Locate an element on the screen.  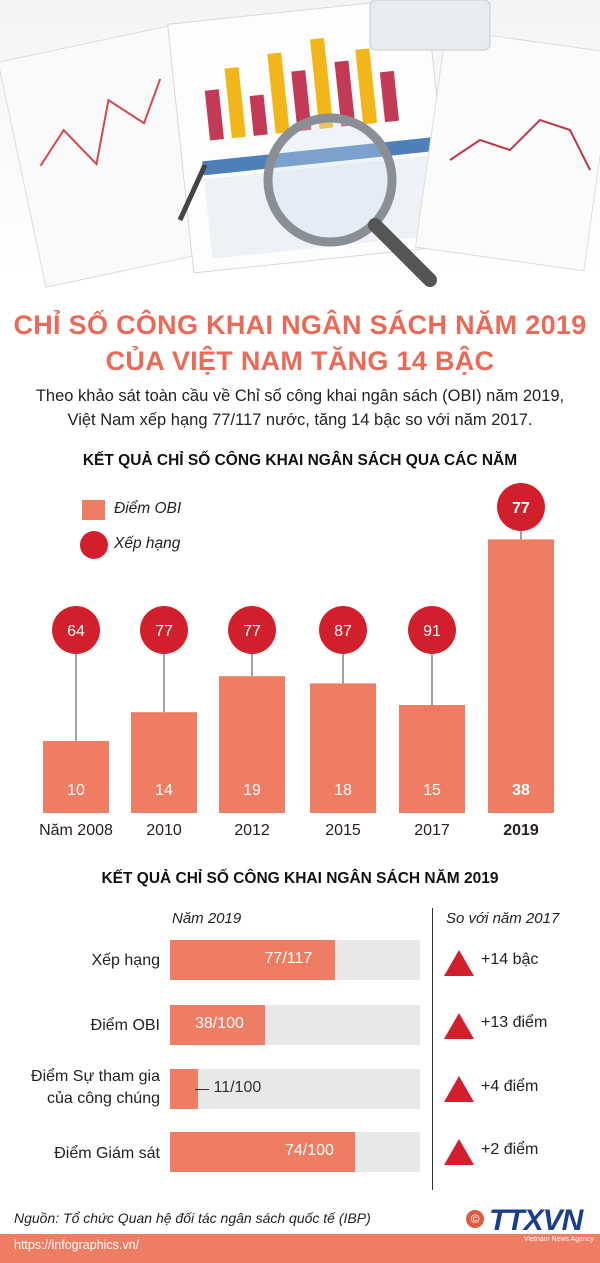
column-divider is located at coordinates (432, 1049).